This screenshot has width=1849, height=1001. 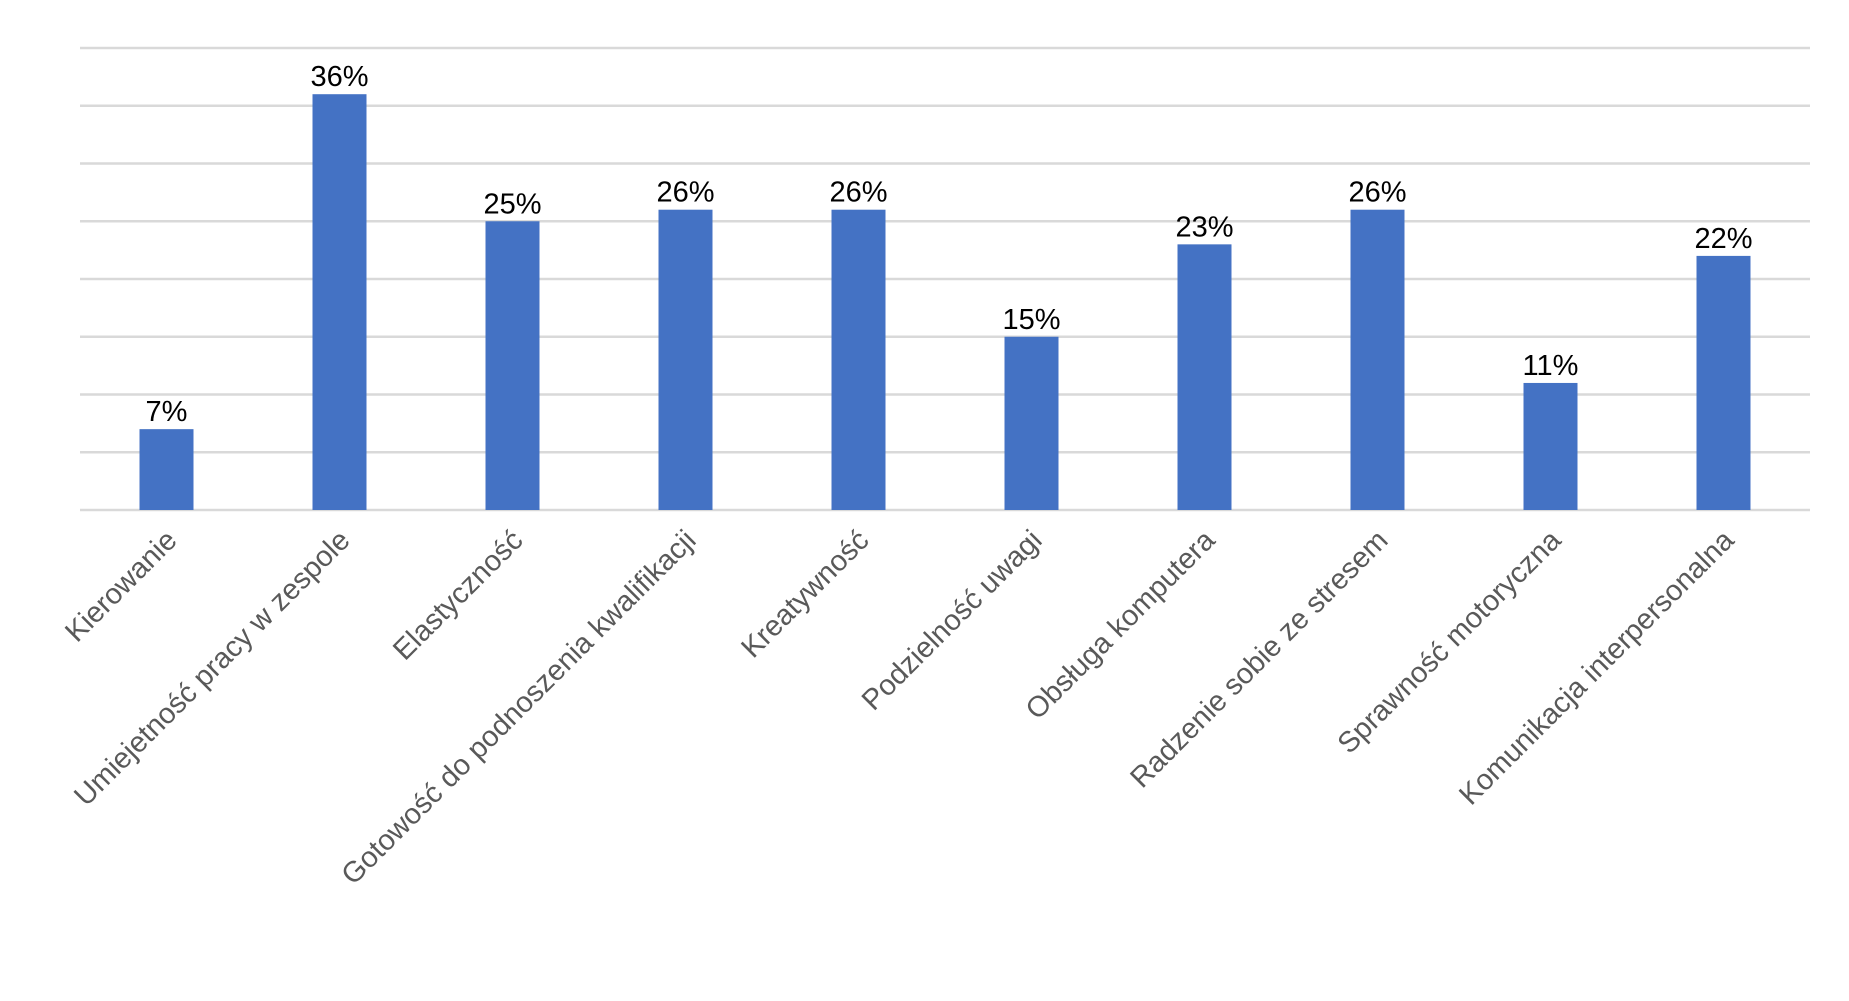 I want to click on data-label: 25%, so click(x=512, y=204).